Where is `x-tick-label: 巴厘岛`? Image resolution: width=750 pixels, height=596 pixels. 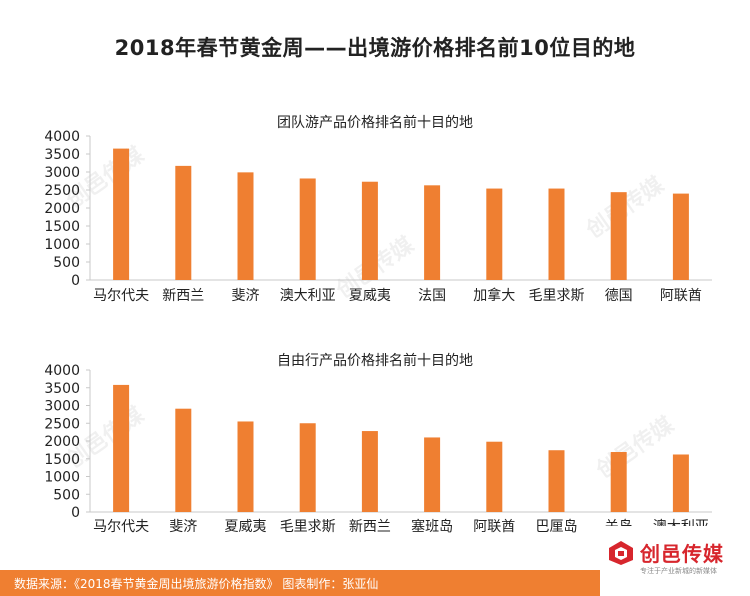
x-tick-label: 巴厘岛 is located at coordinates (557, 527).